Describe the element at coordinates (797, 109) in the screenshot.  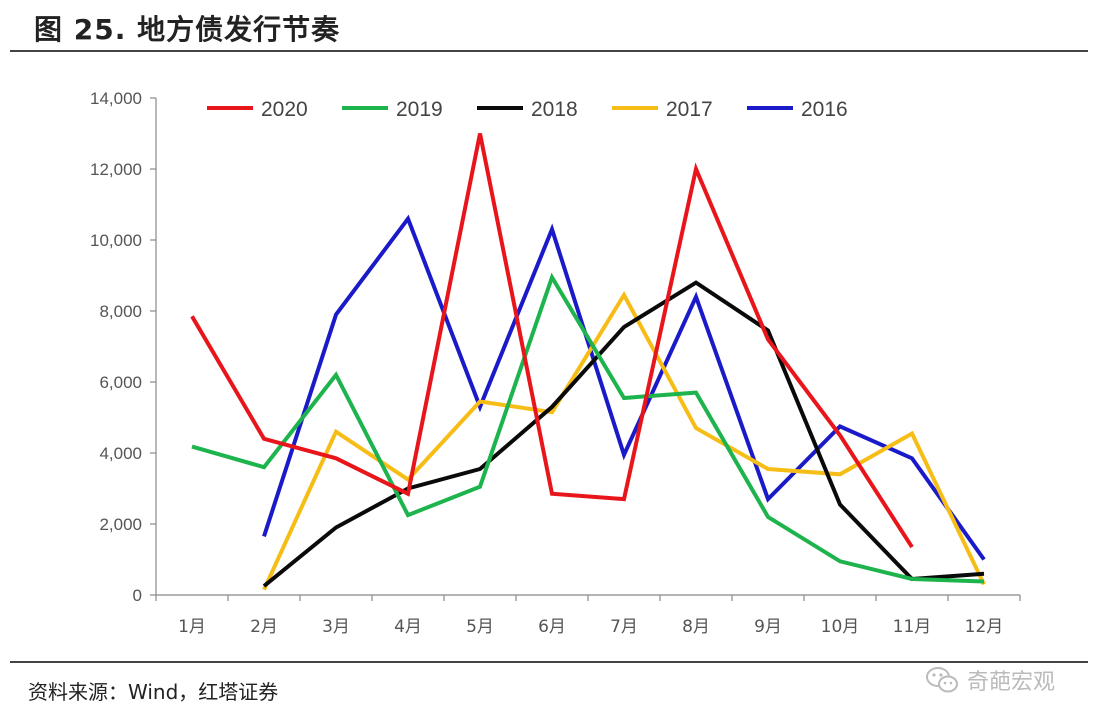
I see `legend-item-2016: 2016` at that location.